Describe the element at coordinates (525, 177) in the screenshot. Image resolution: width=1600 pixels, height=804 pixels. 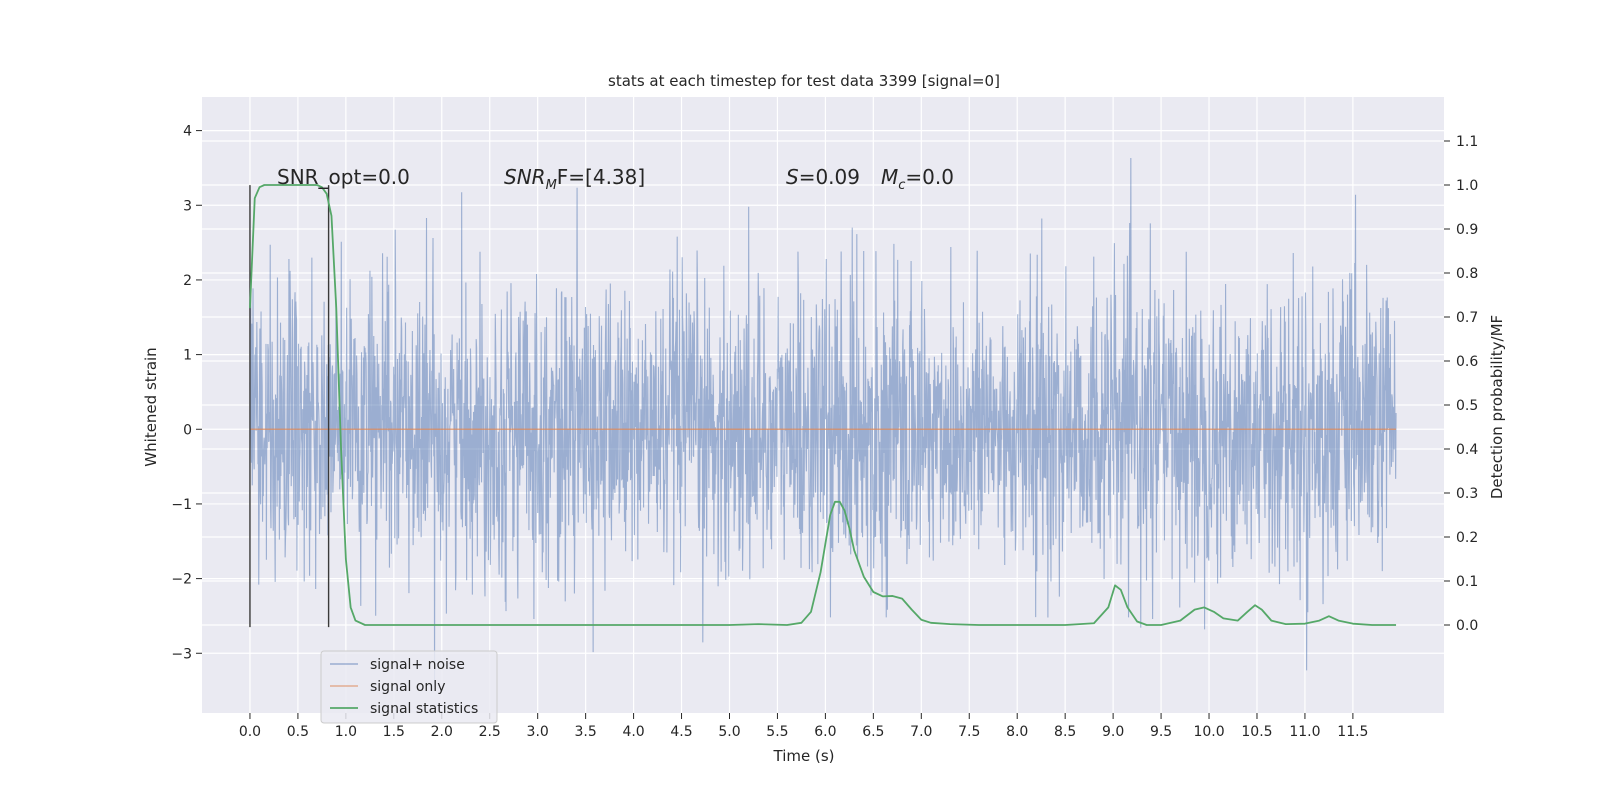
I see `snr-mf-name: SNR` at that location.